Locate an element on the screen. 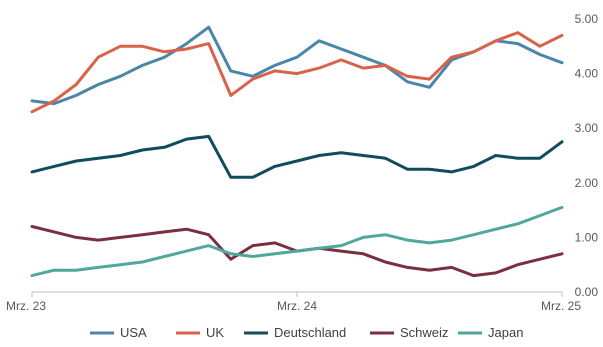 The width and height of the screenshot is (603, 347). y-tick-label: 1.00 is located at coordinates (587, 237).